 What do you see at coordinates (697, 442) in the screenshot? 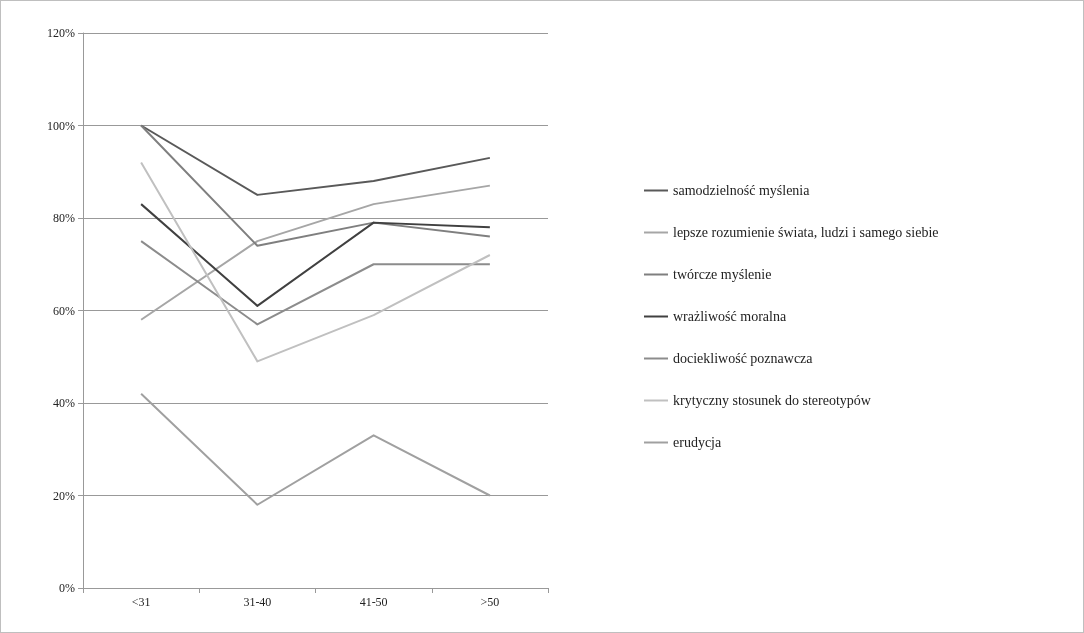
I see `legend-label: erudycja` at bounding box center [697, 442].